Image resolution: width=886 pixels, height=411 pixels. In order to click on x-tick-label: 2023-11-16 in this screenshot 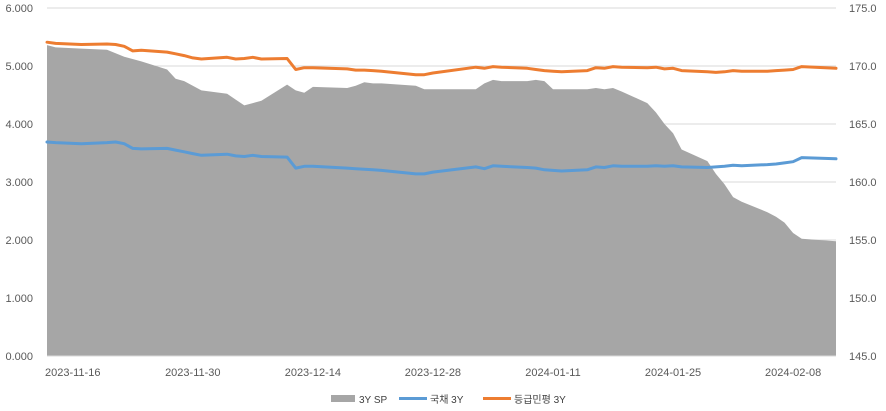, I will do `click(72, 373)`.